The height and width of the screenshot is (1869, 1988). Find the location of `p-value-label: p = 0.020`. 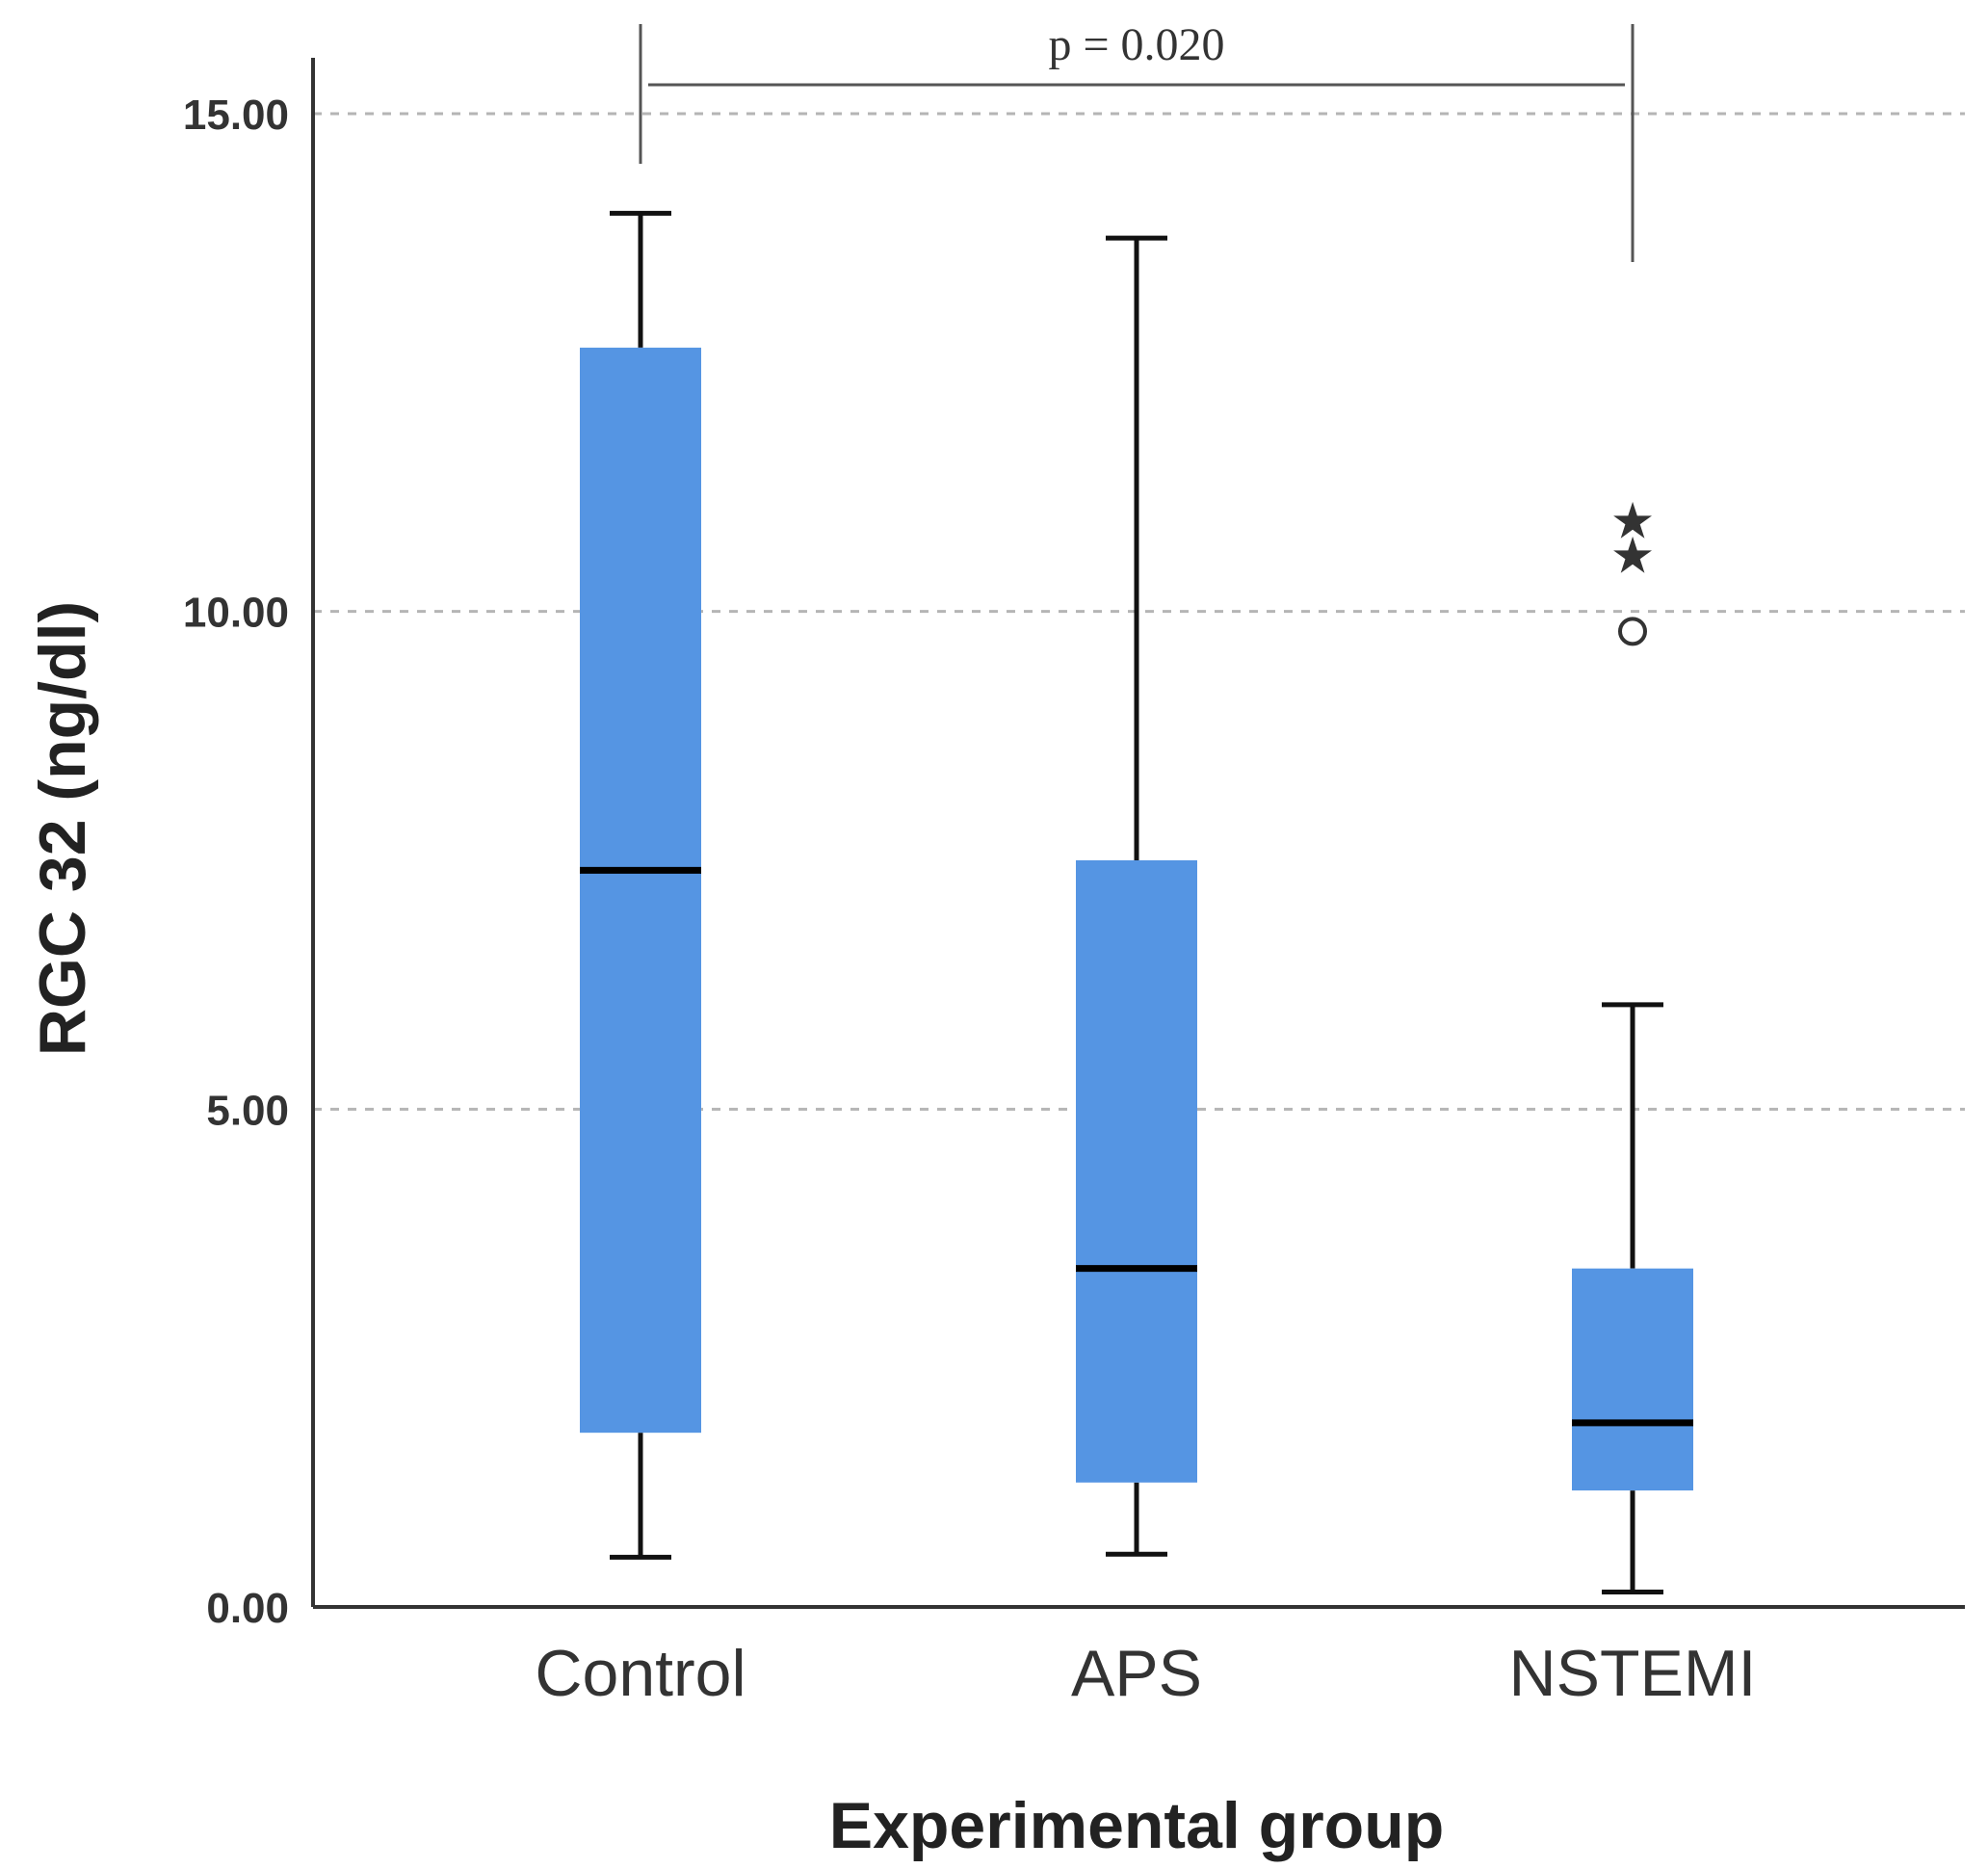

p-value-label: p = 0.020 is located at coordinates (1136, 44).